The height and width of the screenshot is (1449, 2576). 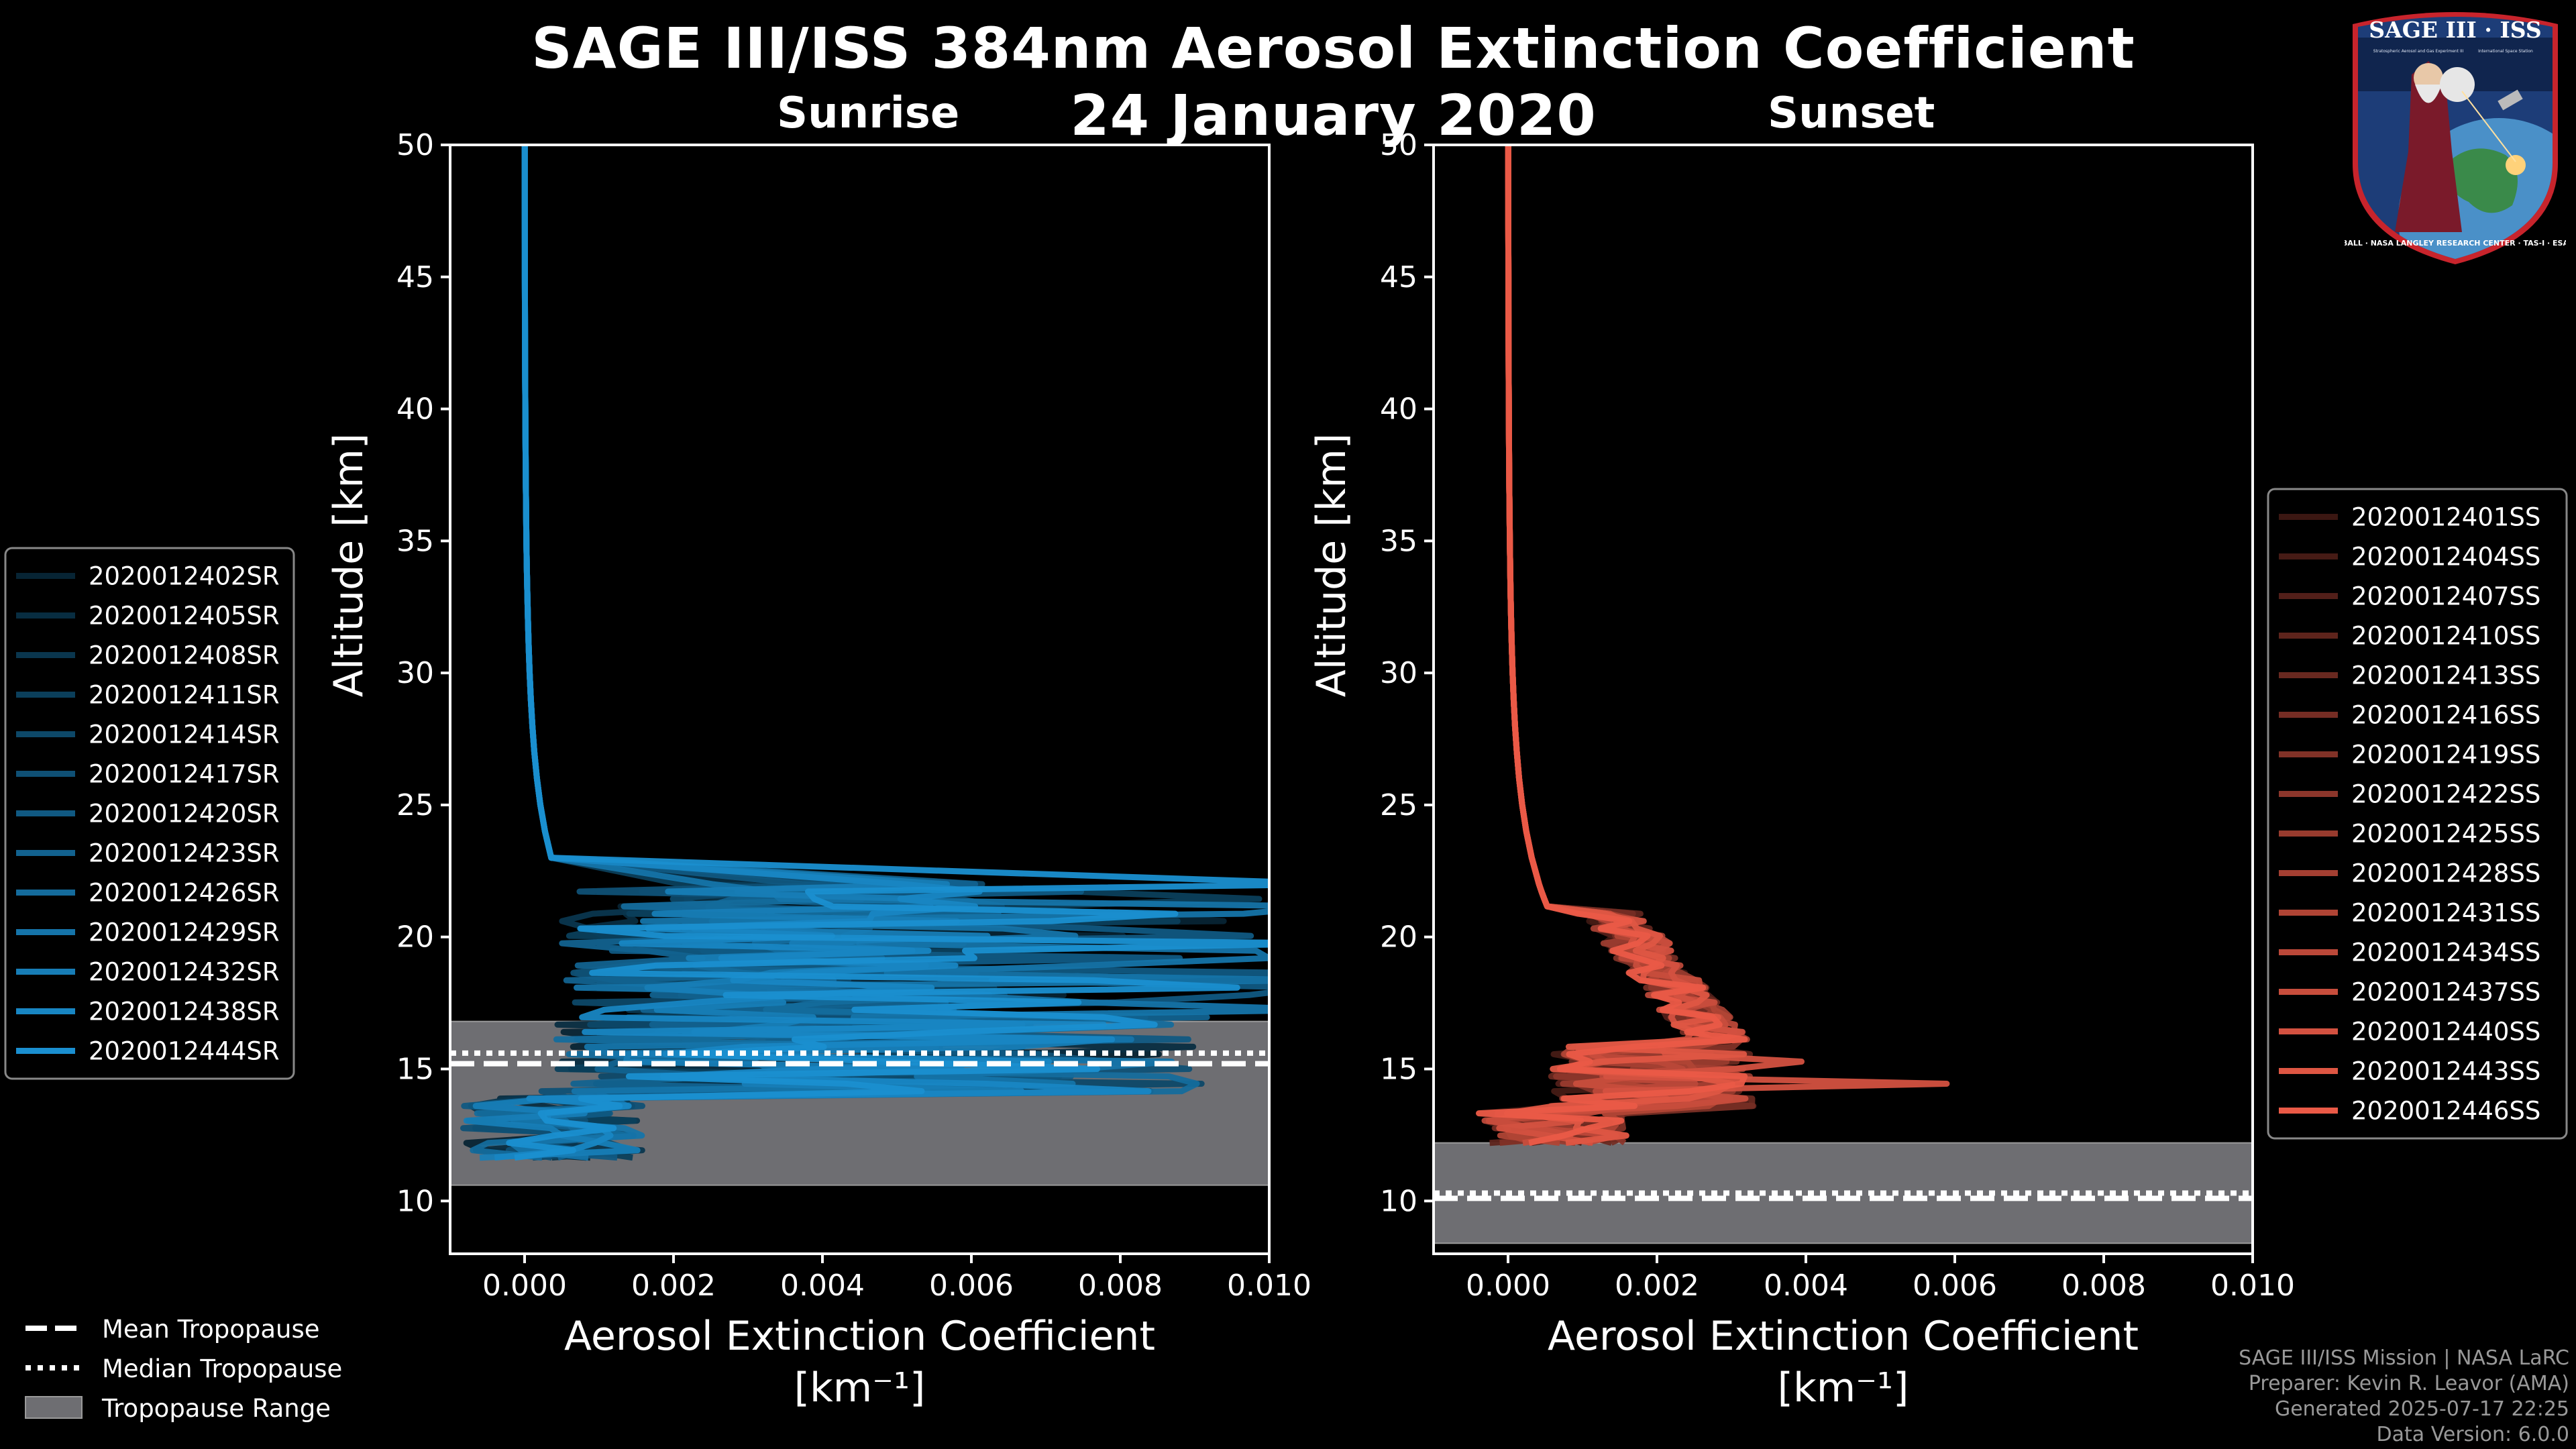 I want to click on sunrise-y-tick-label: 15, so click(x=415, y=1070).